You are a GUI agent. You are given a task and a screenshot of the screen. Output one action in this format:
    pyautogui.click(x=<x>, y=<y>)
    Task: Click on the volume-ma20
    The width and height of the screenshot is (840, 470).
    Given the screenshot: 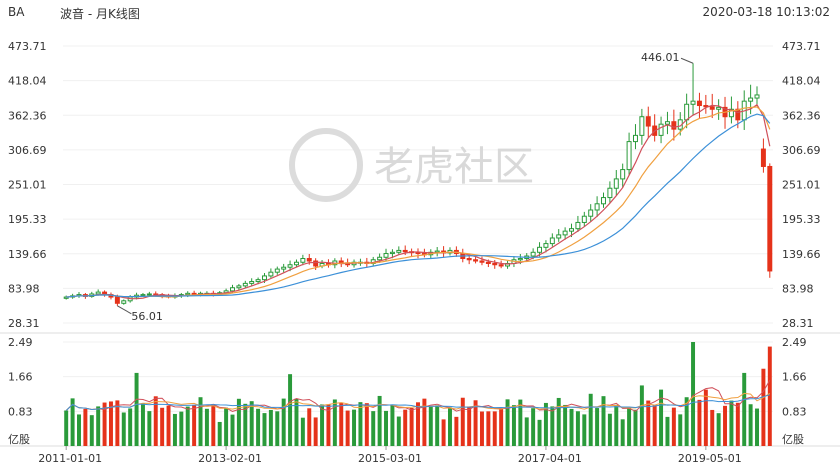 What is the action you would take?
    pyautogui.click(x=417, y=402)
    